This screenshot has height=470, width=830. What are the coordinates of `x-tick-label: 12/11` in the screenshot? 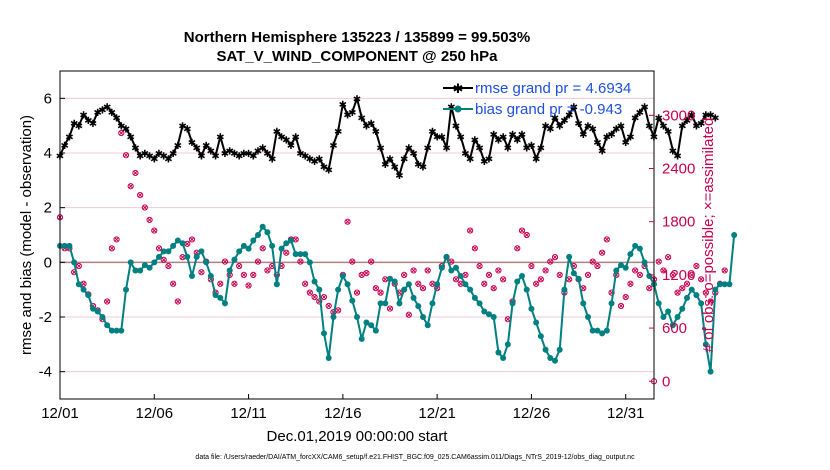 It's located at (248, 413).